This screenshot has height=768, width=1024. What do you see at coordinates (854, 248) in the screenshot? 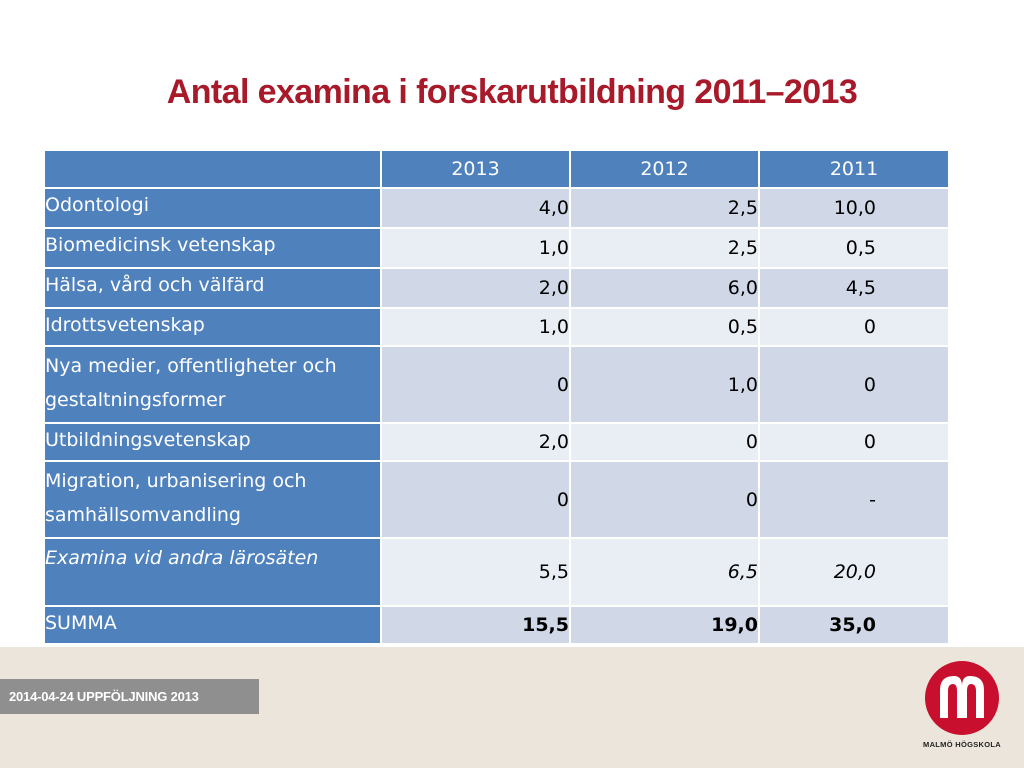
I see `cell-2011: 0,5` at bounding box center [854, 248].